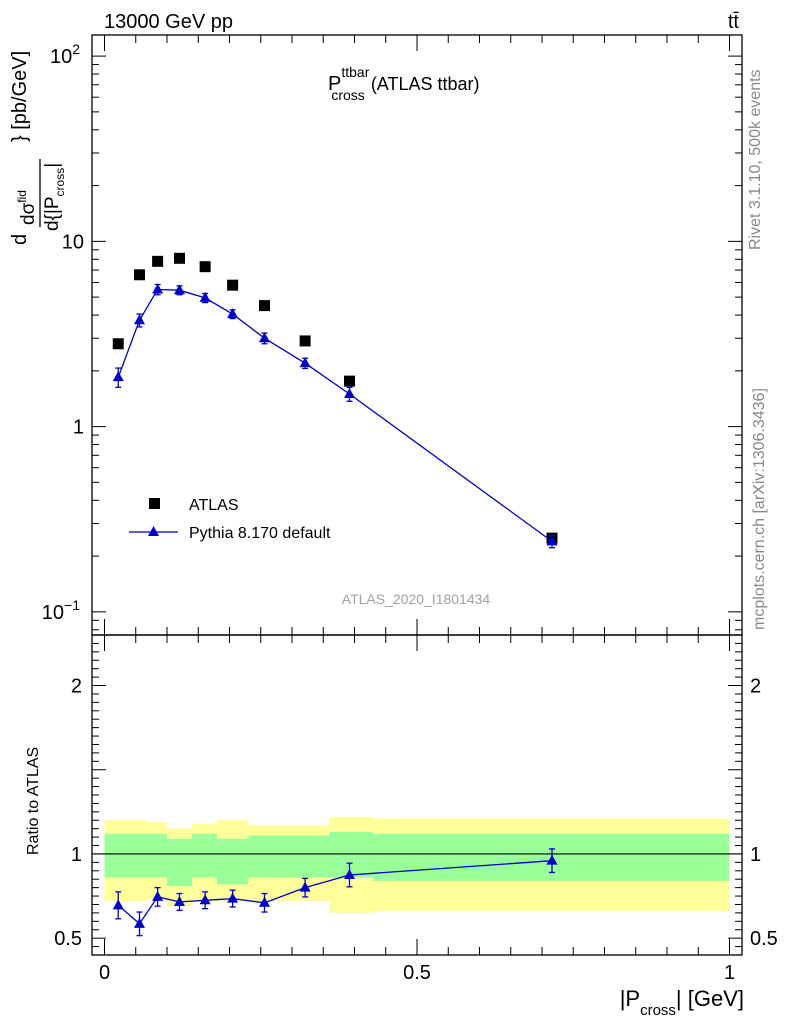  Describe the element at coordinates (734, 22) in the screenshot. I see `process-label: tt̄` at that location.